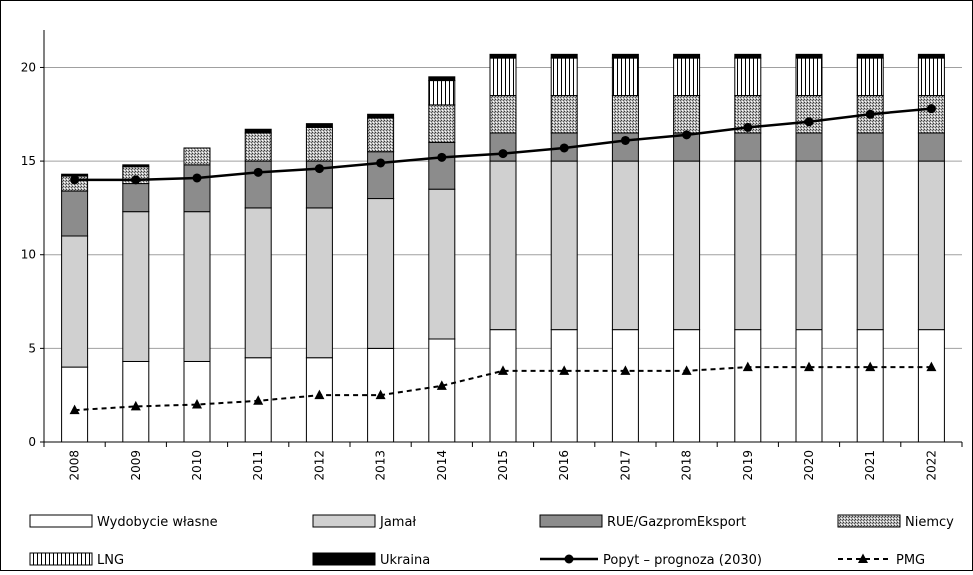  Describe the element at coordinates (442, 465) in the screenshot. I see `x-tick-label: 2014` at that location.